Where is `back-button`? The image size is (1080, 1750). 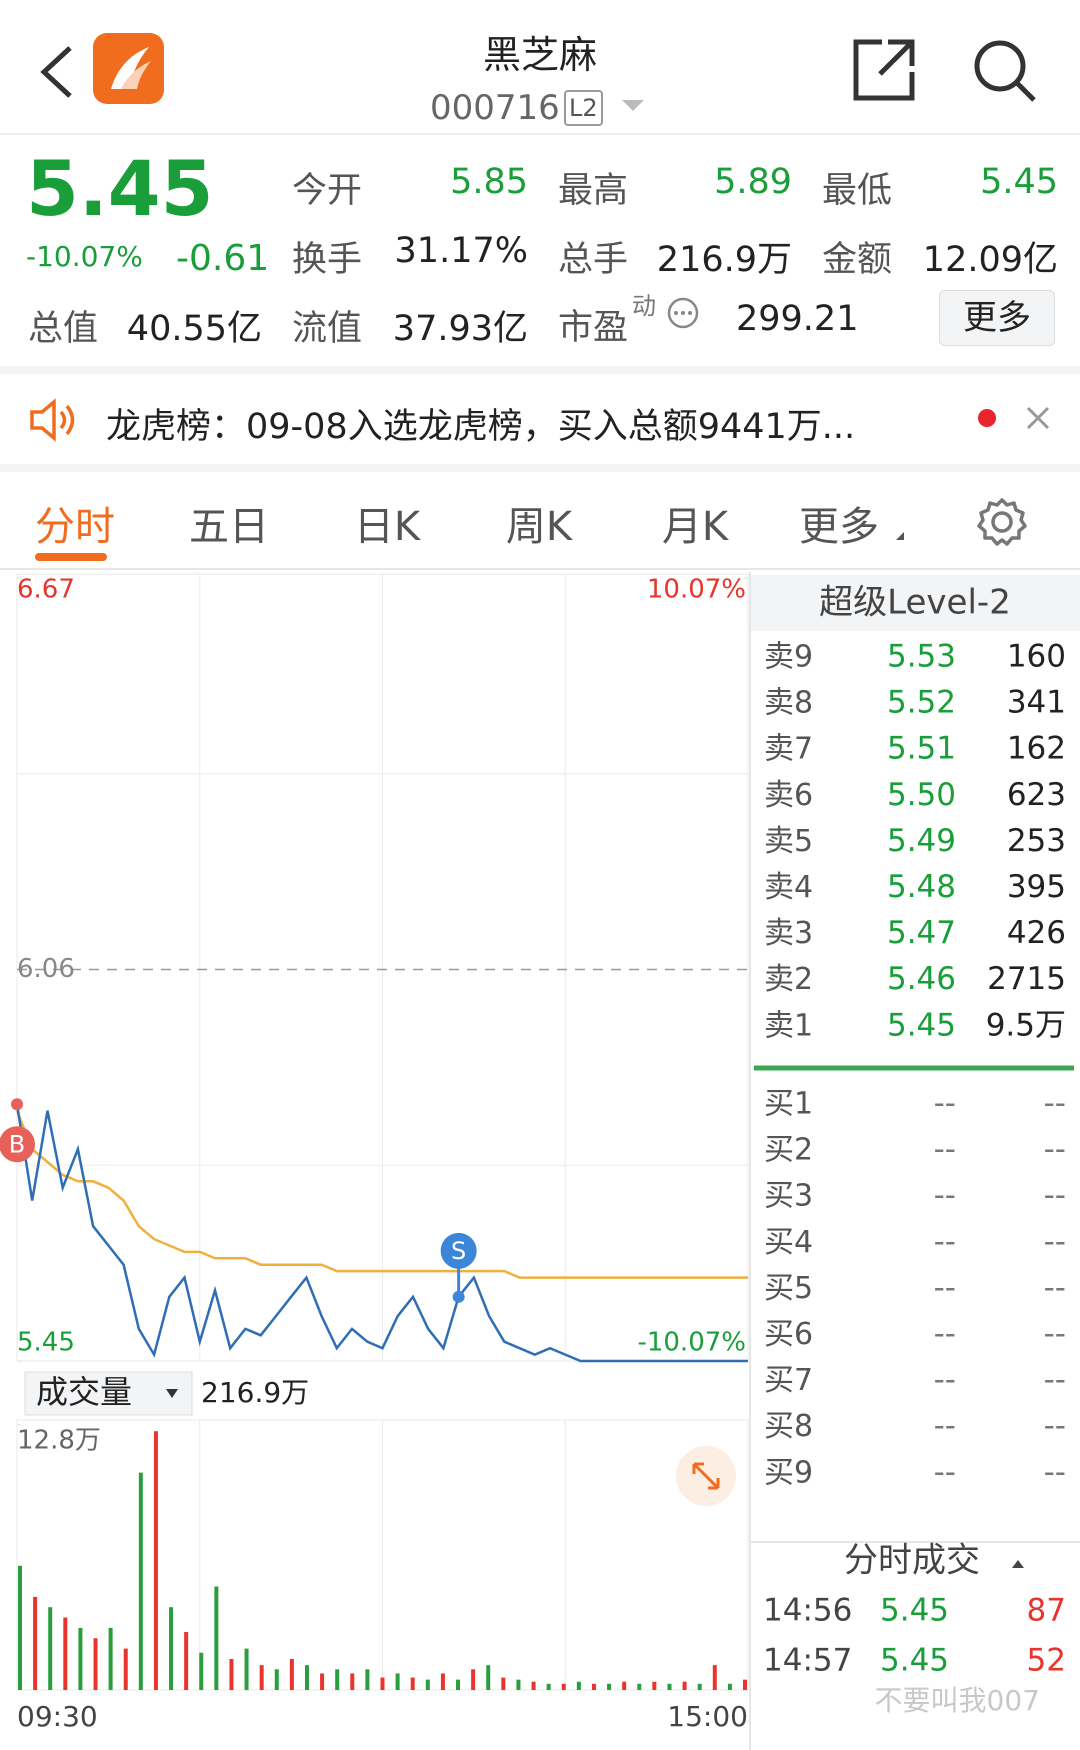 back-button is located at coordinates (56, 72).